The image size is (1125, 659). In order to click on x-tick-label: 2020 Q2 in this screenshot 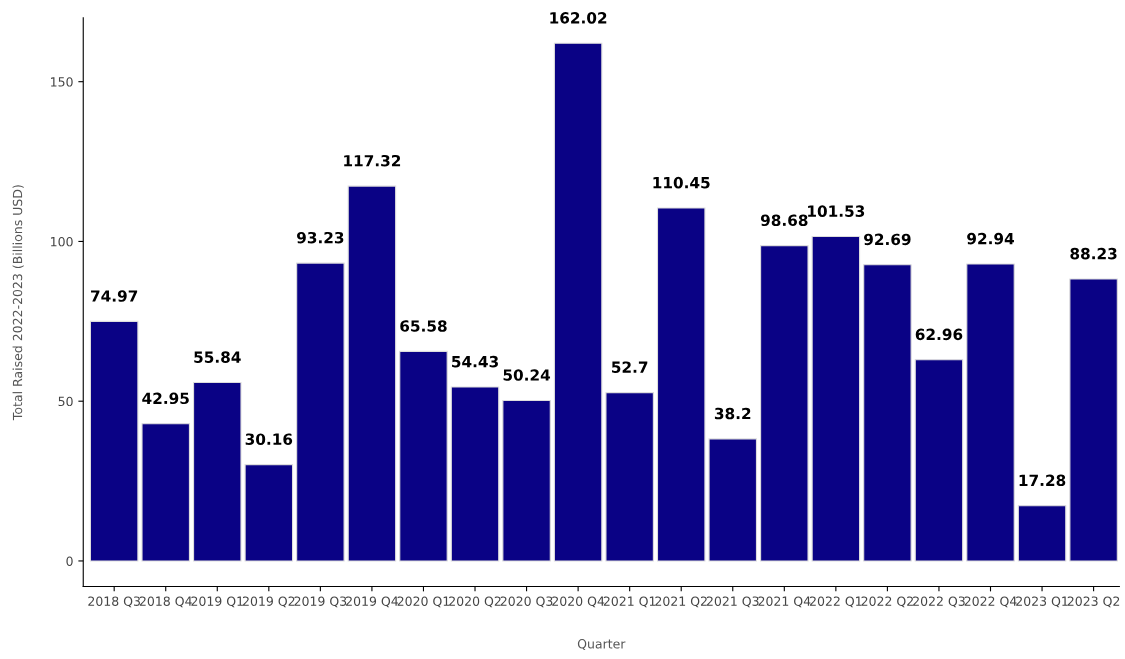, I will do `click(475, 602)`.